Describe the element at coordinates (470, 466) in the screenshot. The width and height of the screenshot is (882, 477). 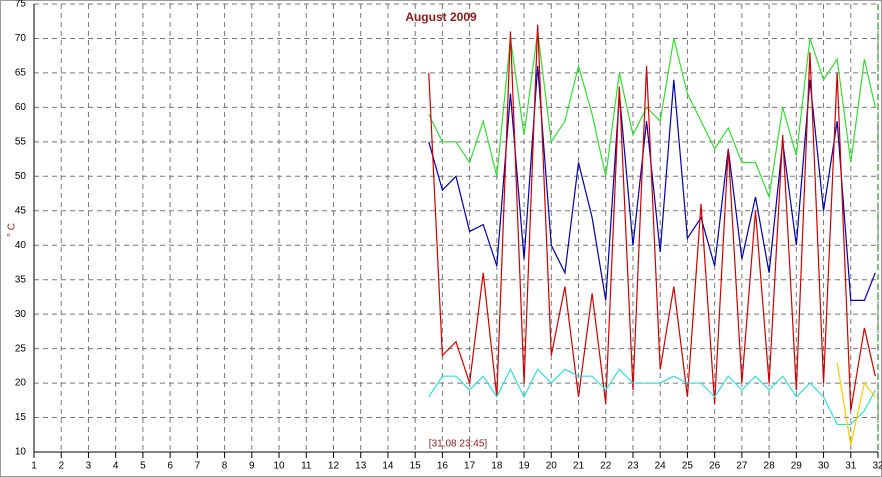
I see `x-tick-label: 17` at that location.